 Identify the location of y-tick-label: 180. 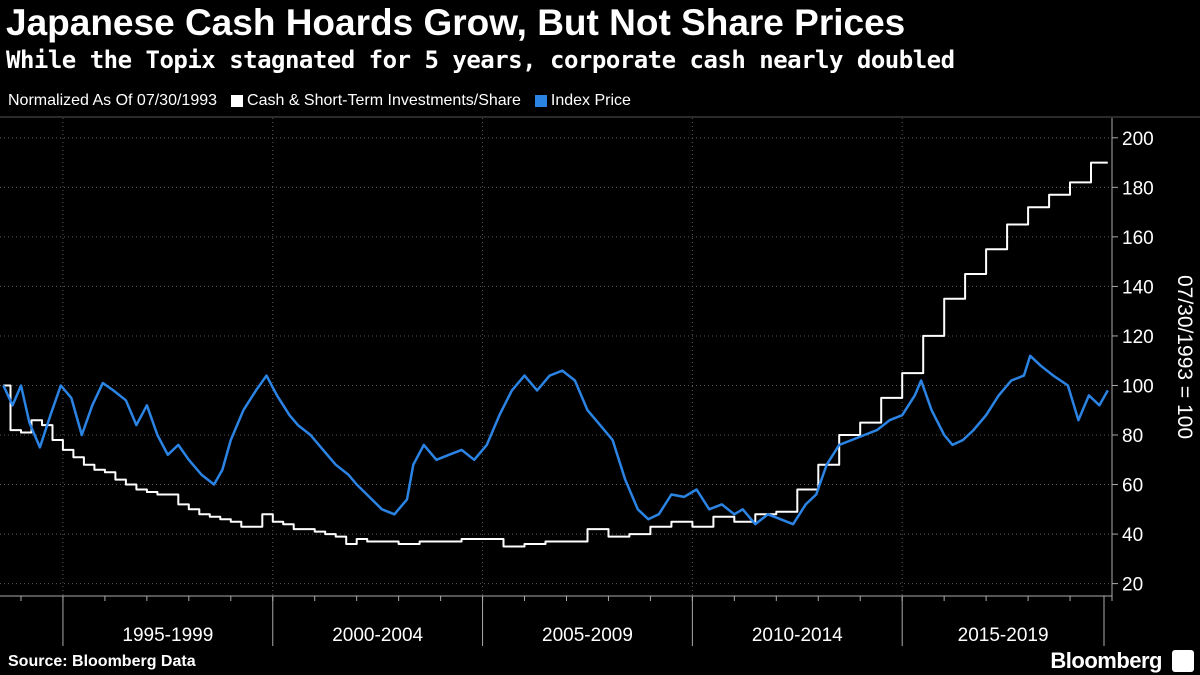
(1138, 188).